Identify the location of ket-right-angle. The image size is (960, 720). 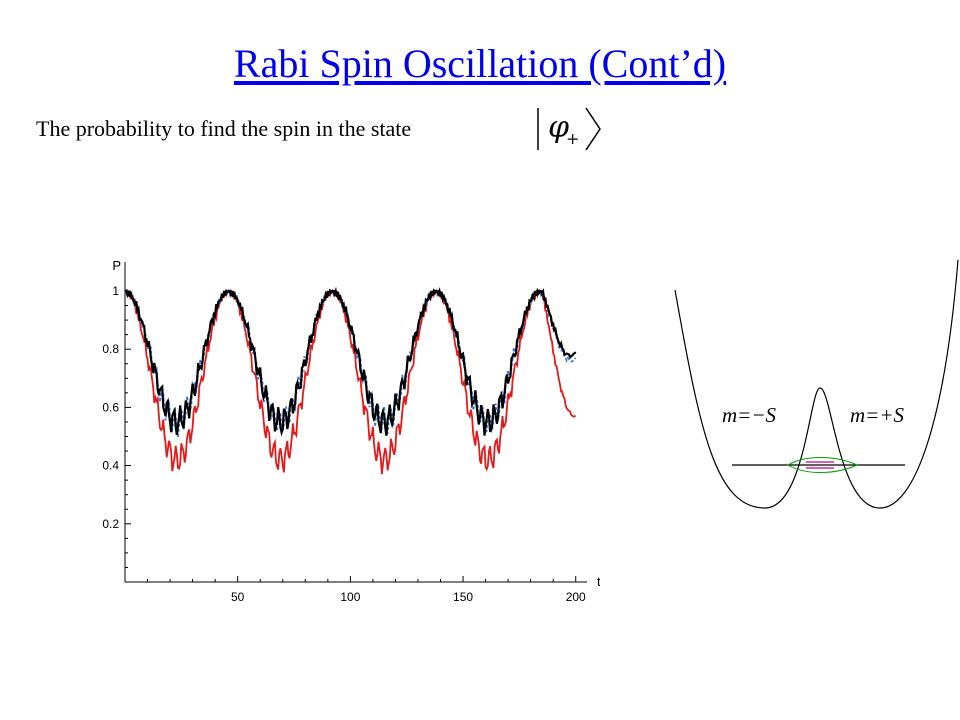
(593, 129).